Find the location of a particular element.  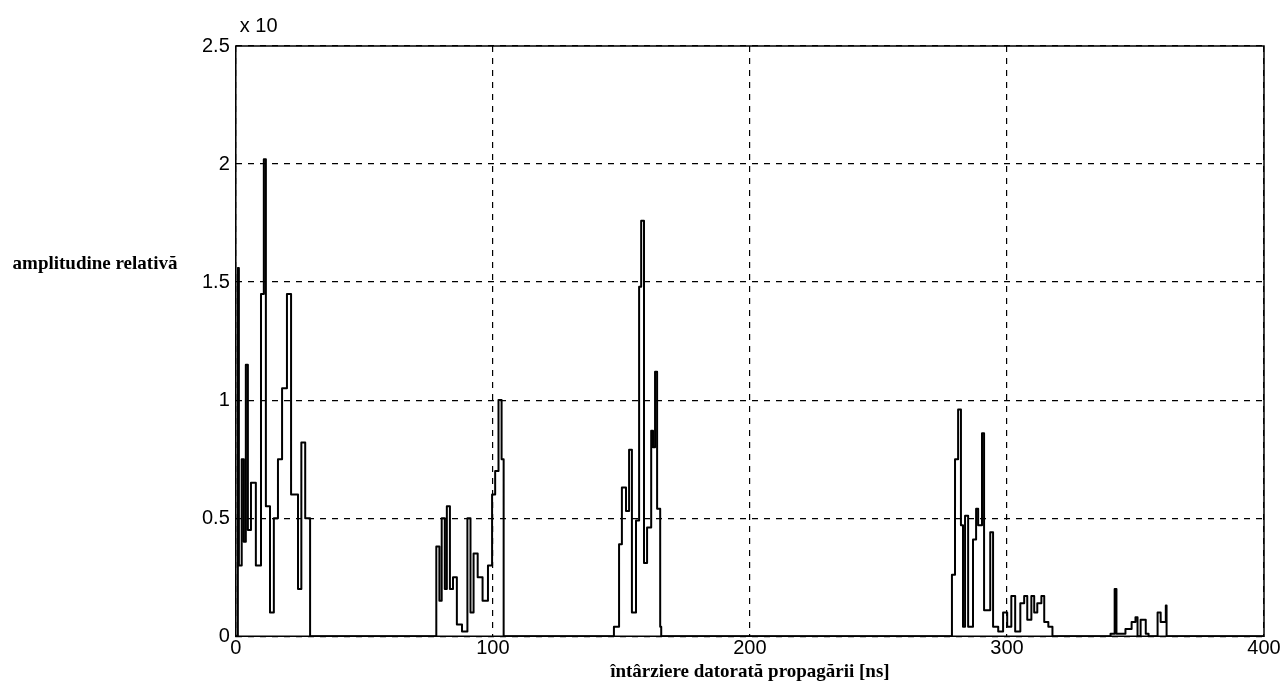

y-tick-label: 1.5 is located at coordinates (215, 280).